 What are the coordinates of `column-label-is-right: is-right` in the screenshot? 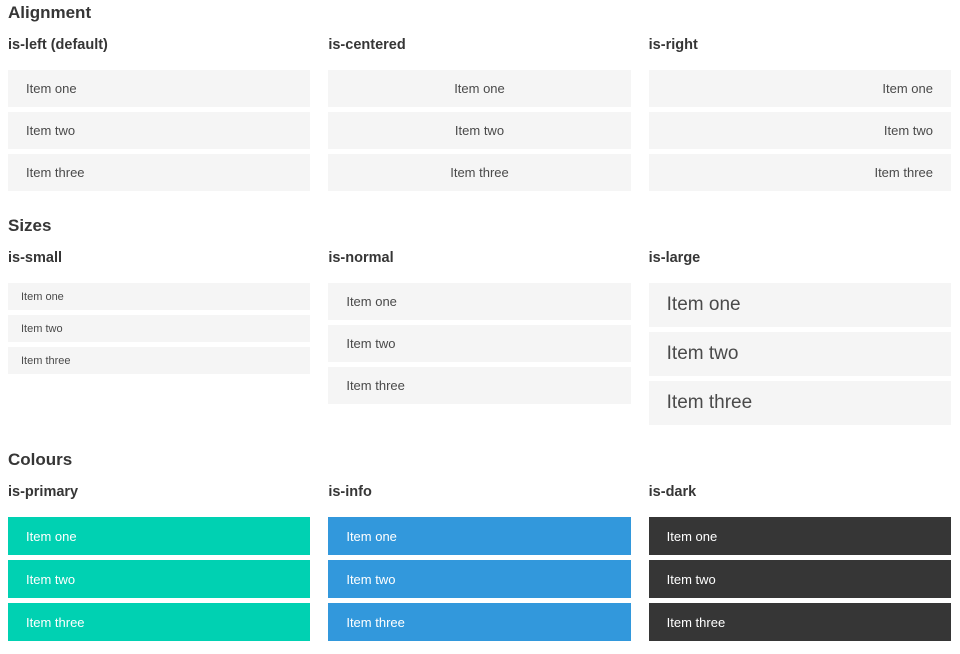 It's located at (673, 45).